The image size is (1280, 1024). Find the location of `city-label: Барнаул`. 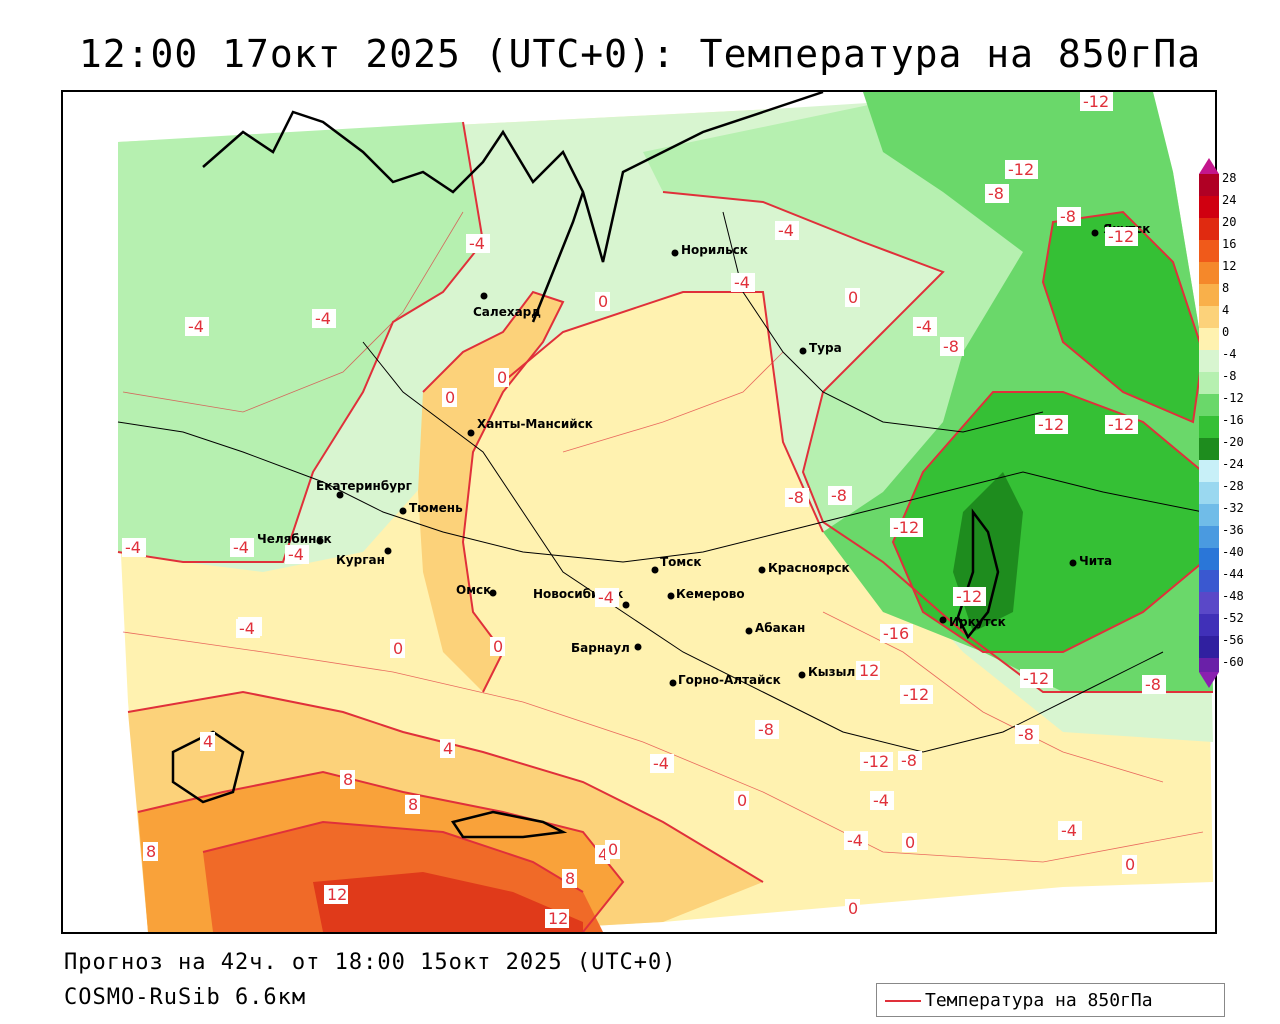

city-label: Барнаул is located at coordinates (600, 648).